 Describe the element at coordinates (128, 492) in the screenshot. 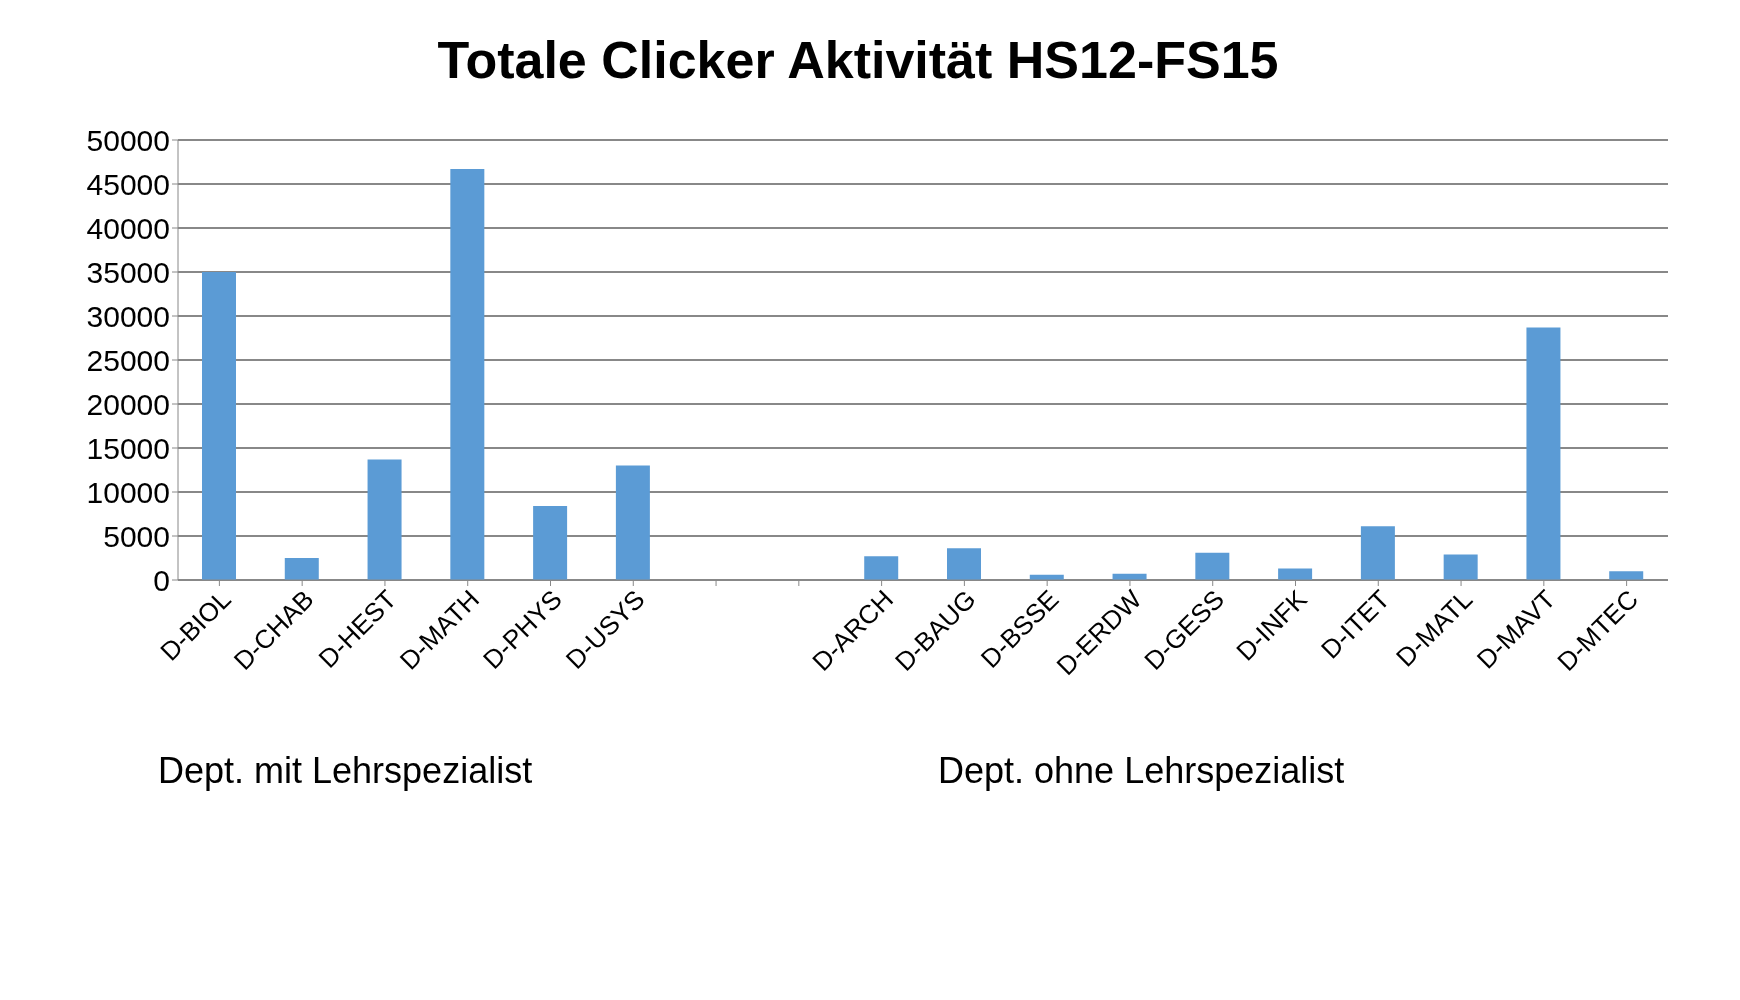

I see `y-tick-label: 10000` at that location.